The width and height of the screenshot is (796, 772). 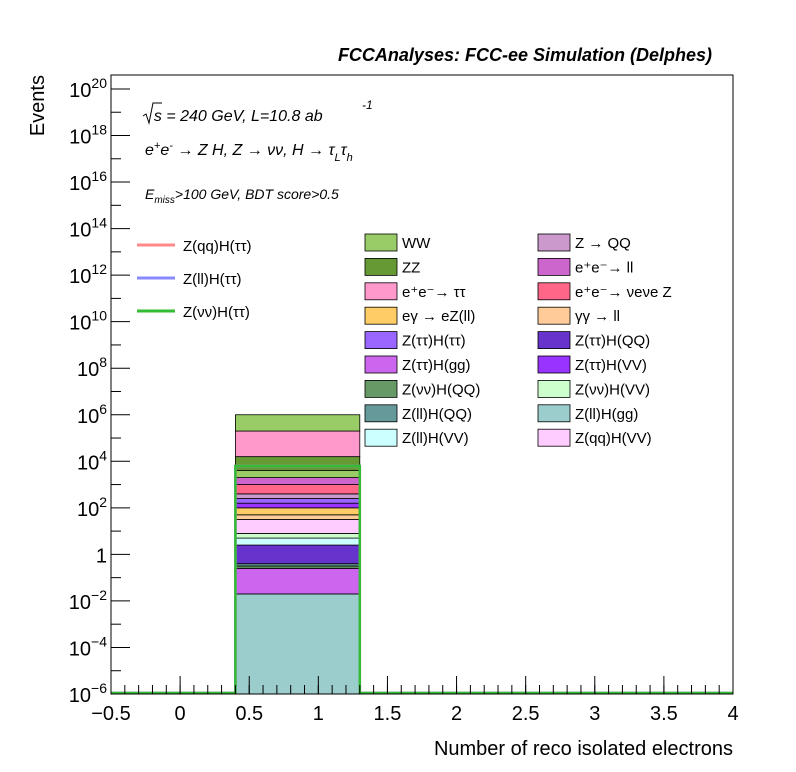 What do you see at coordinates (249, 152) in the screenshot?
I see `process-annotation: e+e- → Z H, Z → νν, H → τLτh` at bounding box center [249, 152].